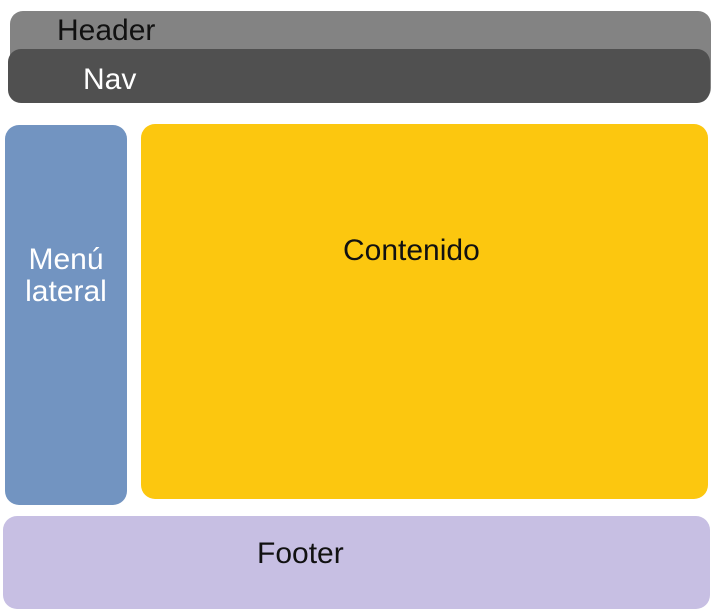 The width and height of the screenshot is (717, 615). What do you see at coordinates (106, 30) in the screenshot?
I see `header-label: Header` at bounding box center [106, 30].